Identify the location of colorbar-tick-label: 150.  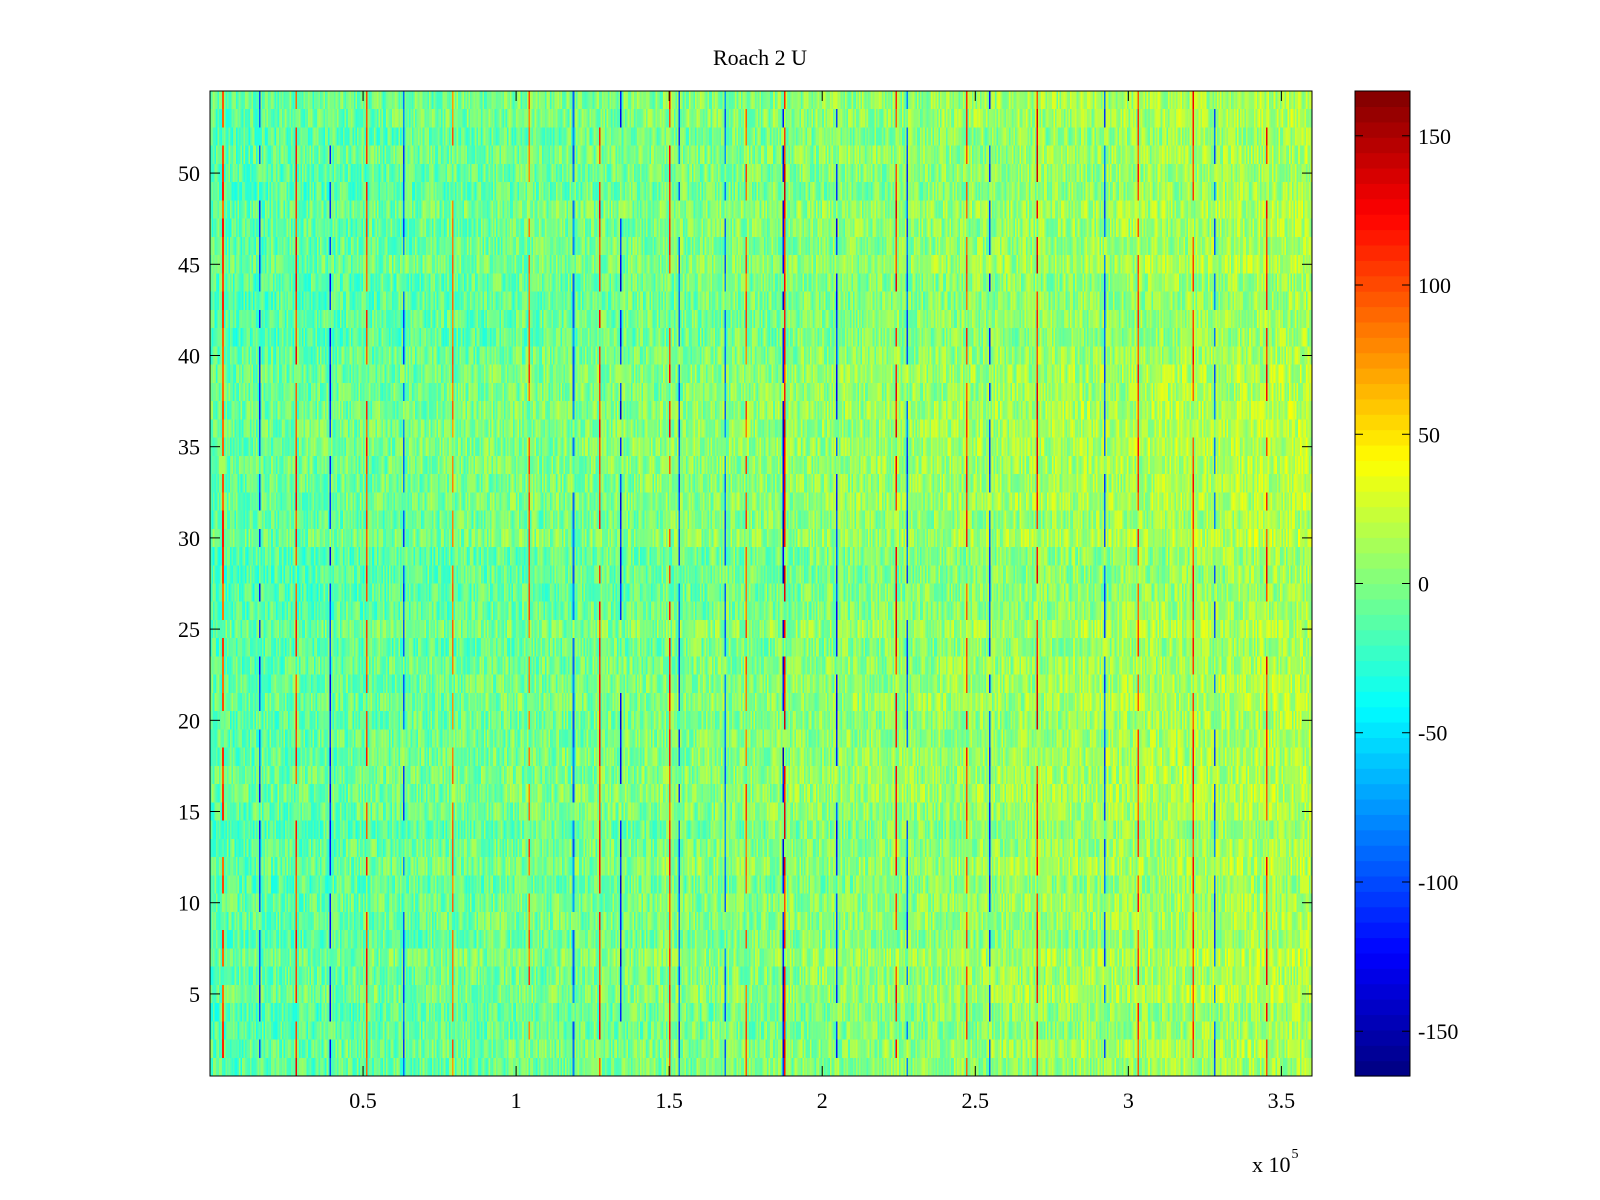
(1434, 136).